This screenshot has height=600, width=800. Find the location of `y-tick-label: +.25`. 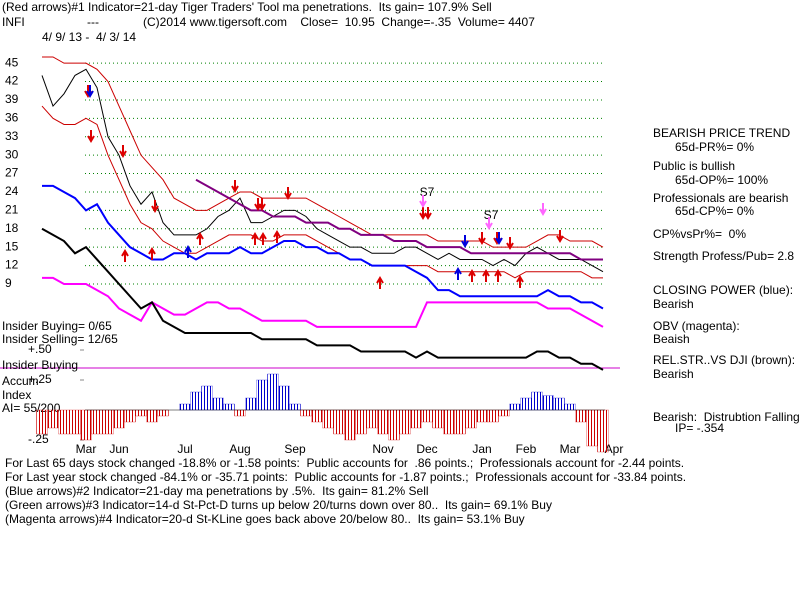

y-tick-label: +.25 is located at coordinates (40, 379).